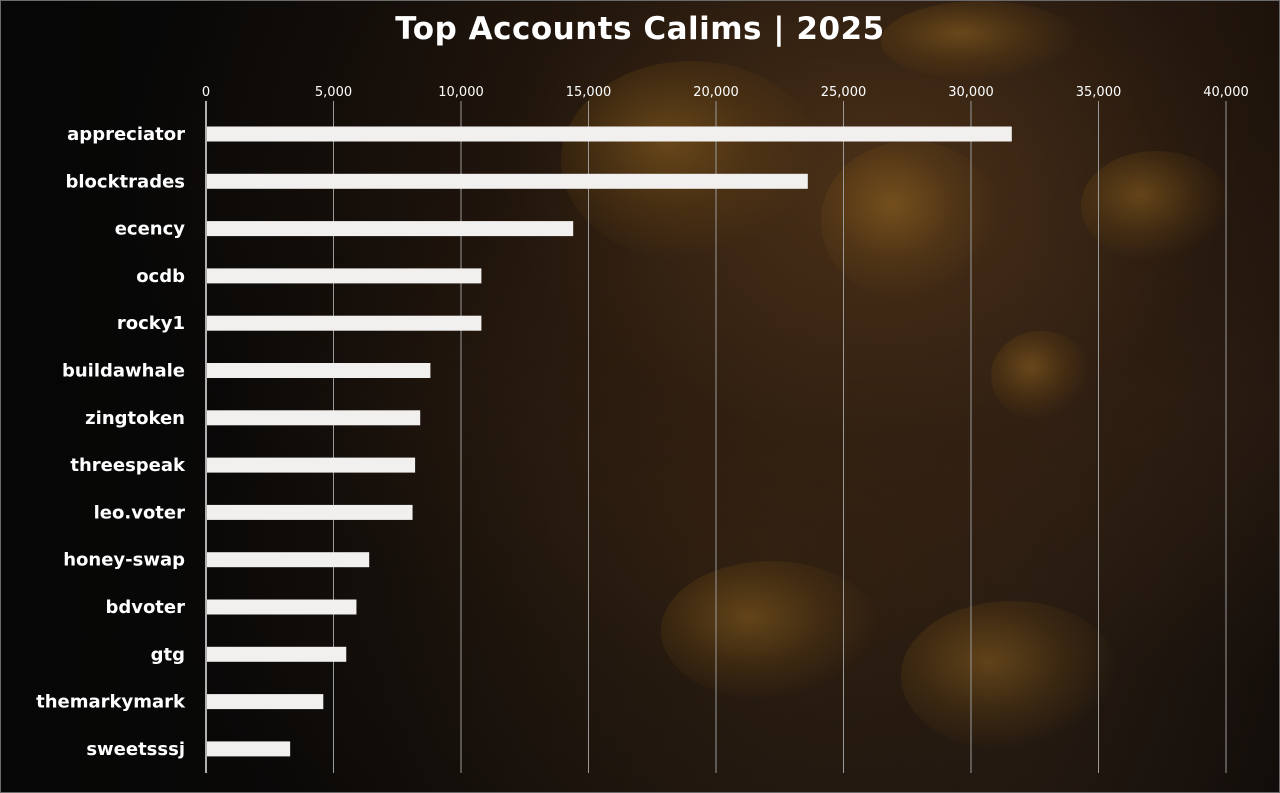 This screenshot has width=1280, height=793. I want to click on x-tick-label: 40,000, so click(1226, 92).